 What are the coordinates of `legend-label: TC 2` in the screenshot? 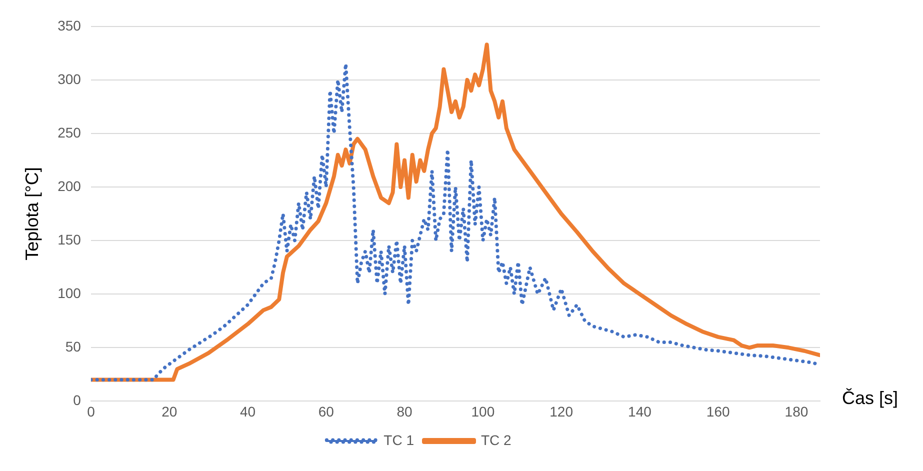 It's located at (496, 440).